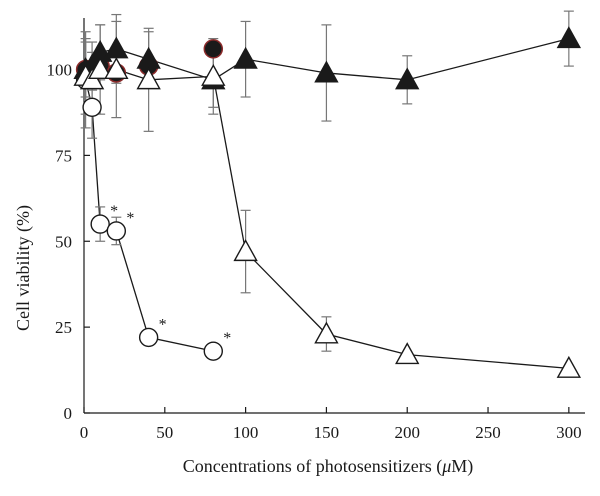 This screenshot has width=600, height=496. I want to click on x-tick-label: 0, so click(84, 432).